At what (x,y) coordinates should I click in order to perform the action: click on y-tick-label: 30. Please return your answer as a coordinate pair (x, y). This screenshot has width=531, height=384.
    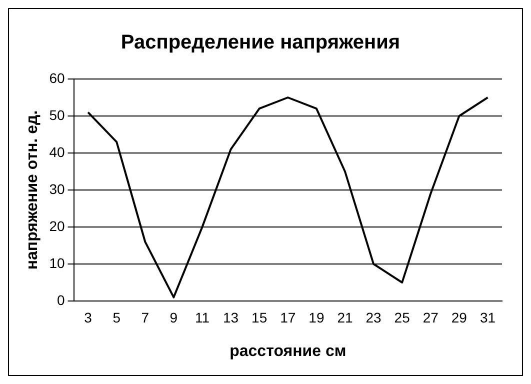
    Looking at the image, I should click on (57, 188).